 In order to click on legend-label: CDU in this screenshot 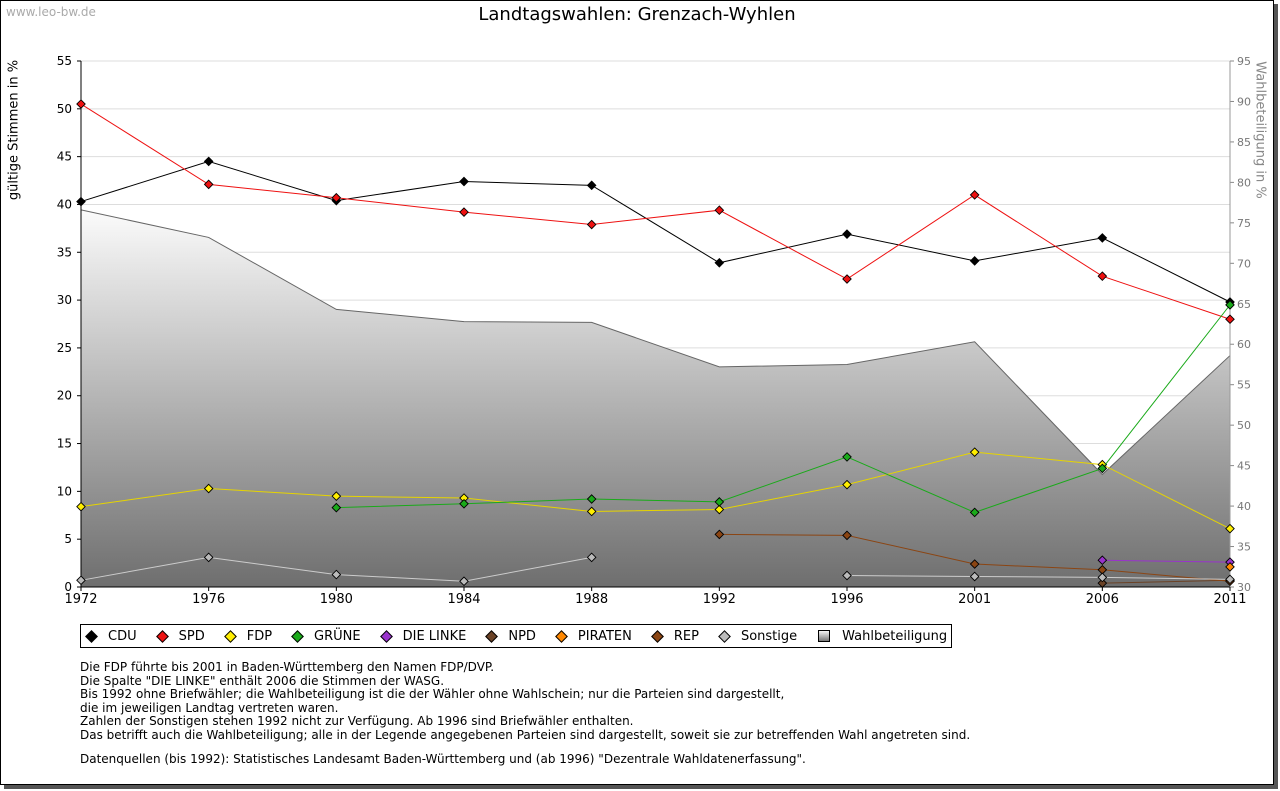, I will do `click(122, 636)`.